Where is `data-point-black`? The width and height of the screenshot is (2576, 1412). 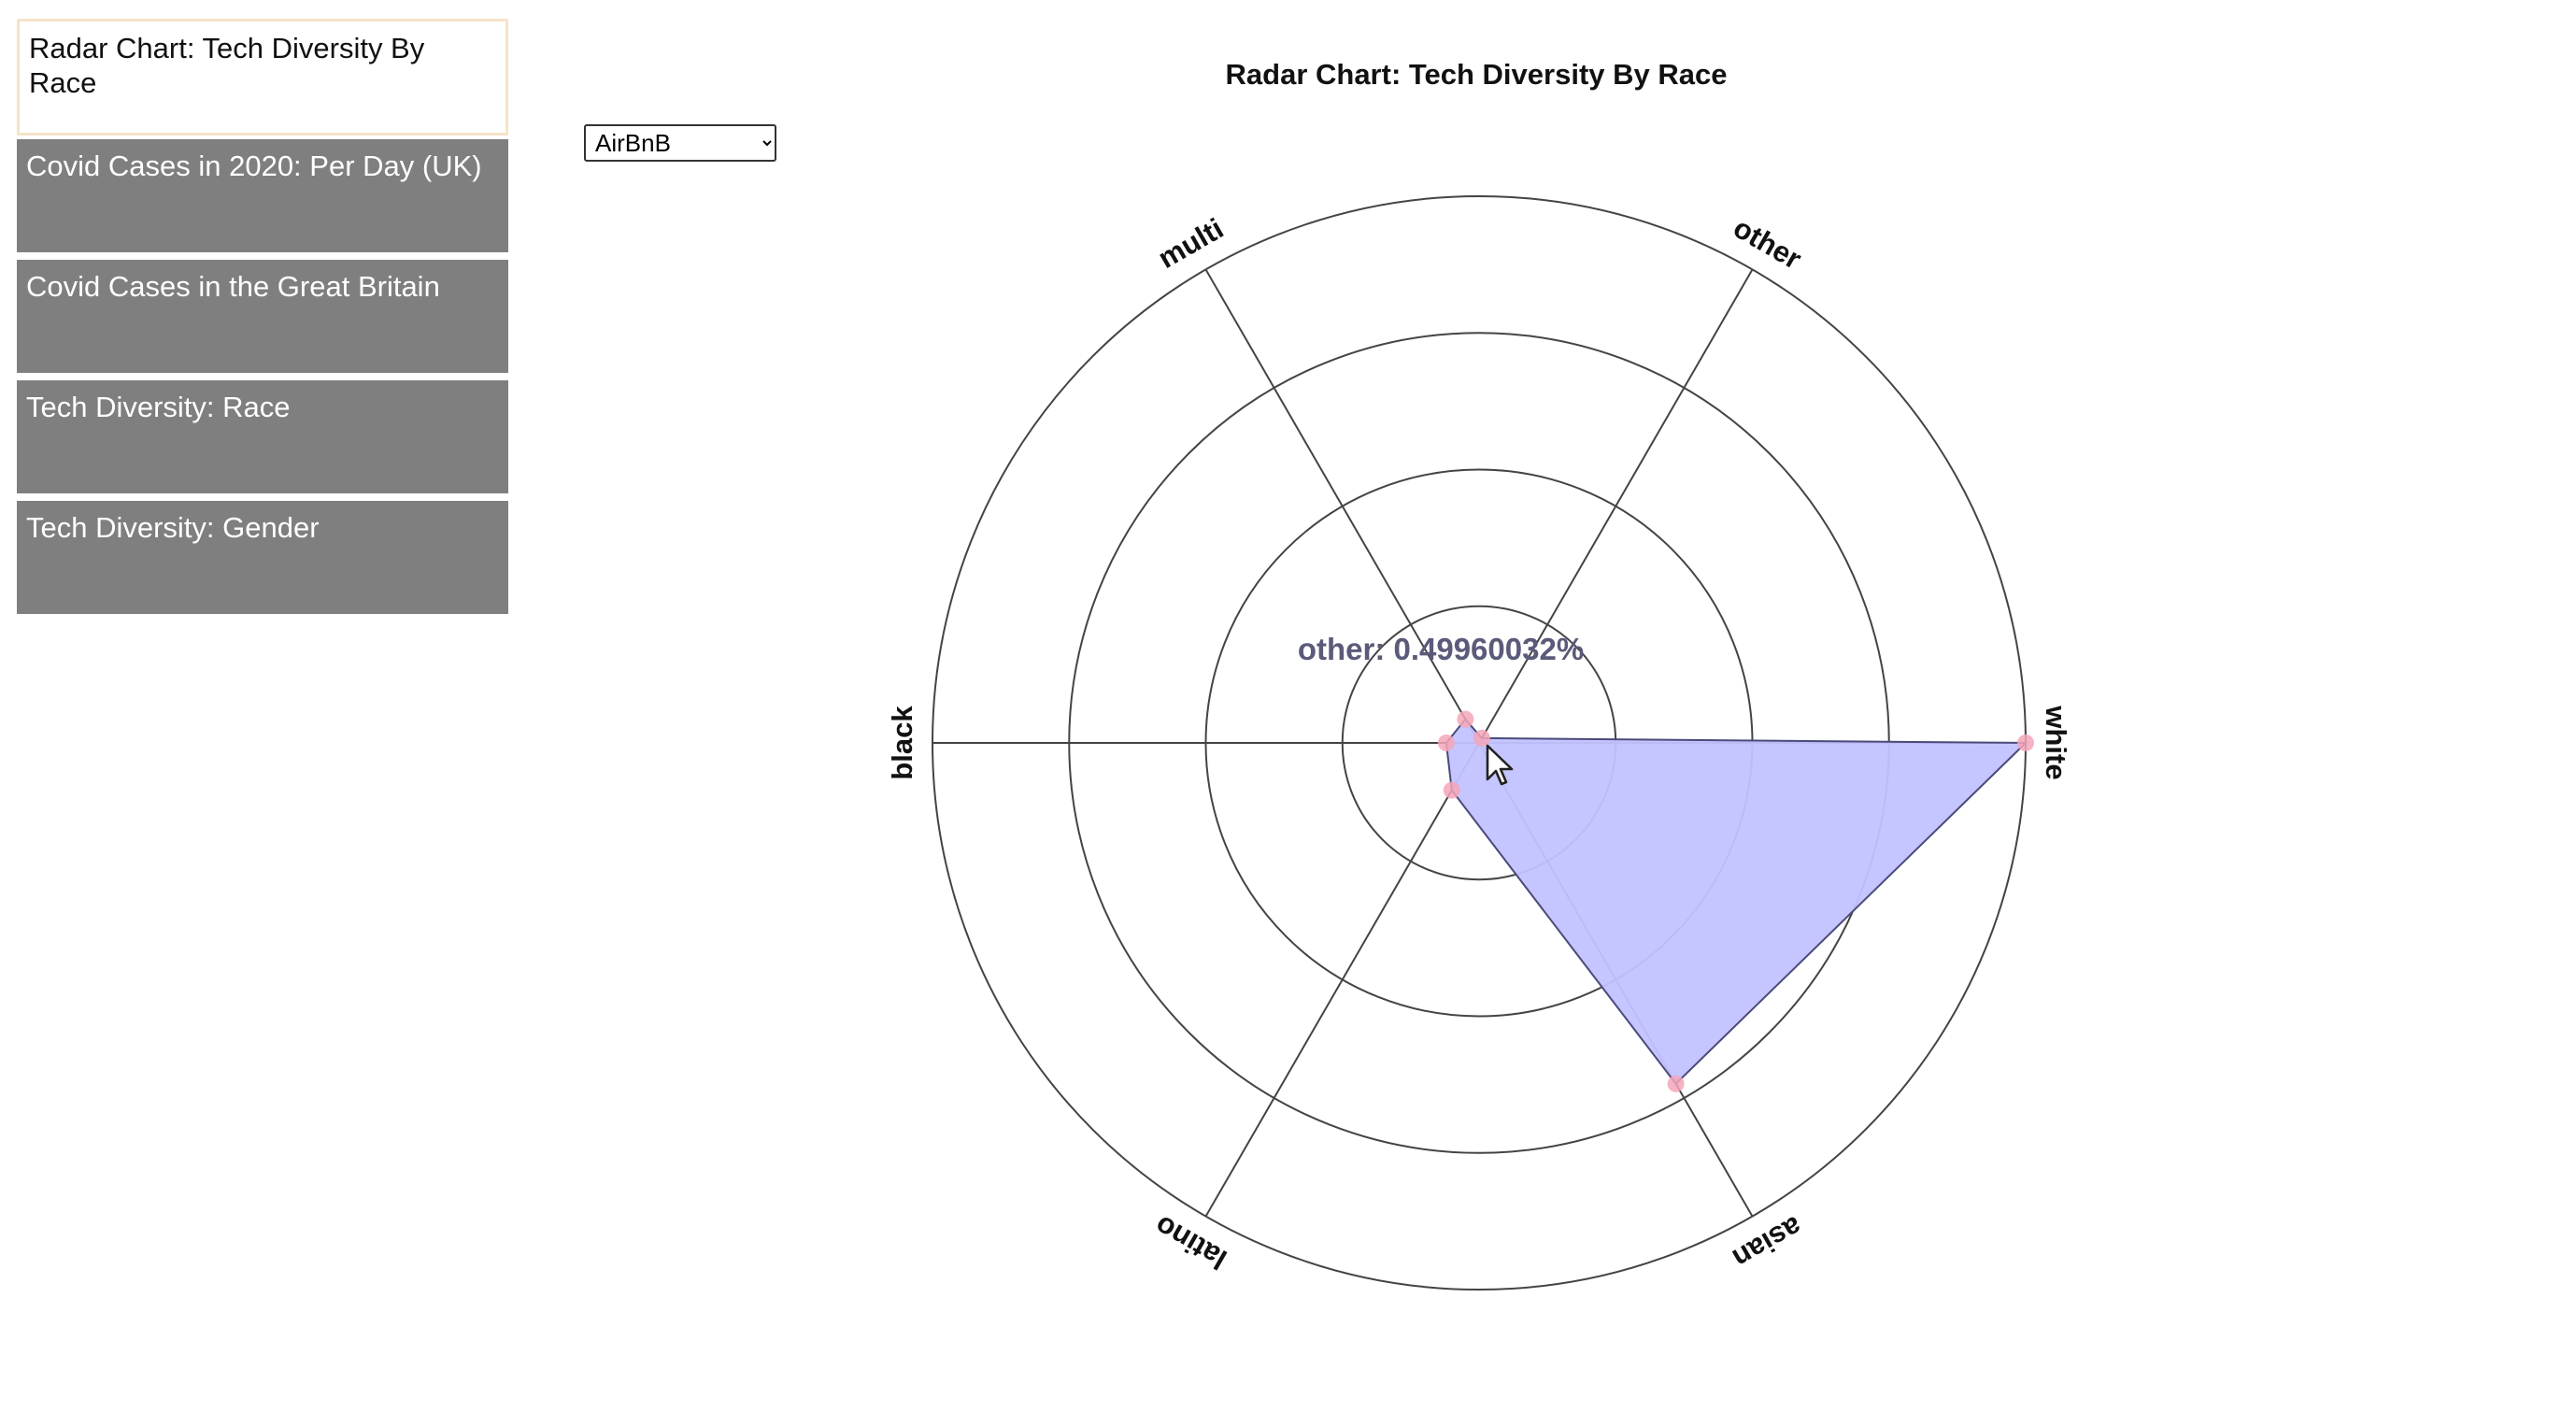
data-point-black is located at coordinates (1446, 743).